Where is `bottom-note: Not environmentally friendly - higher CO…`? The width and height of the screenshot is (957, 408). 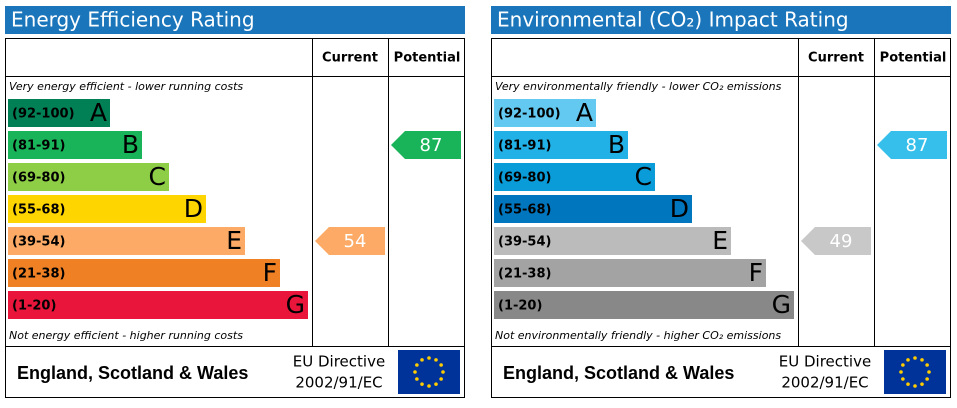
bottom-note: Not environmentally friendly - higher CO… is located at coordinates (638, 335).